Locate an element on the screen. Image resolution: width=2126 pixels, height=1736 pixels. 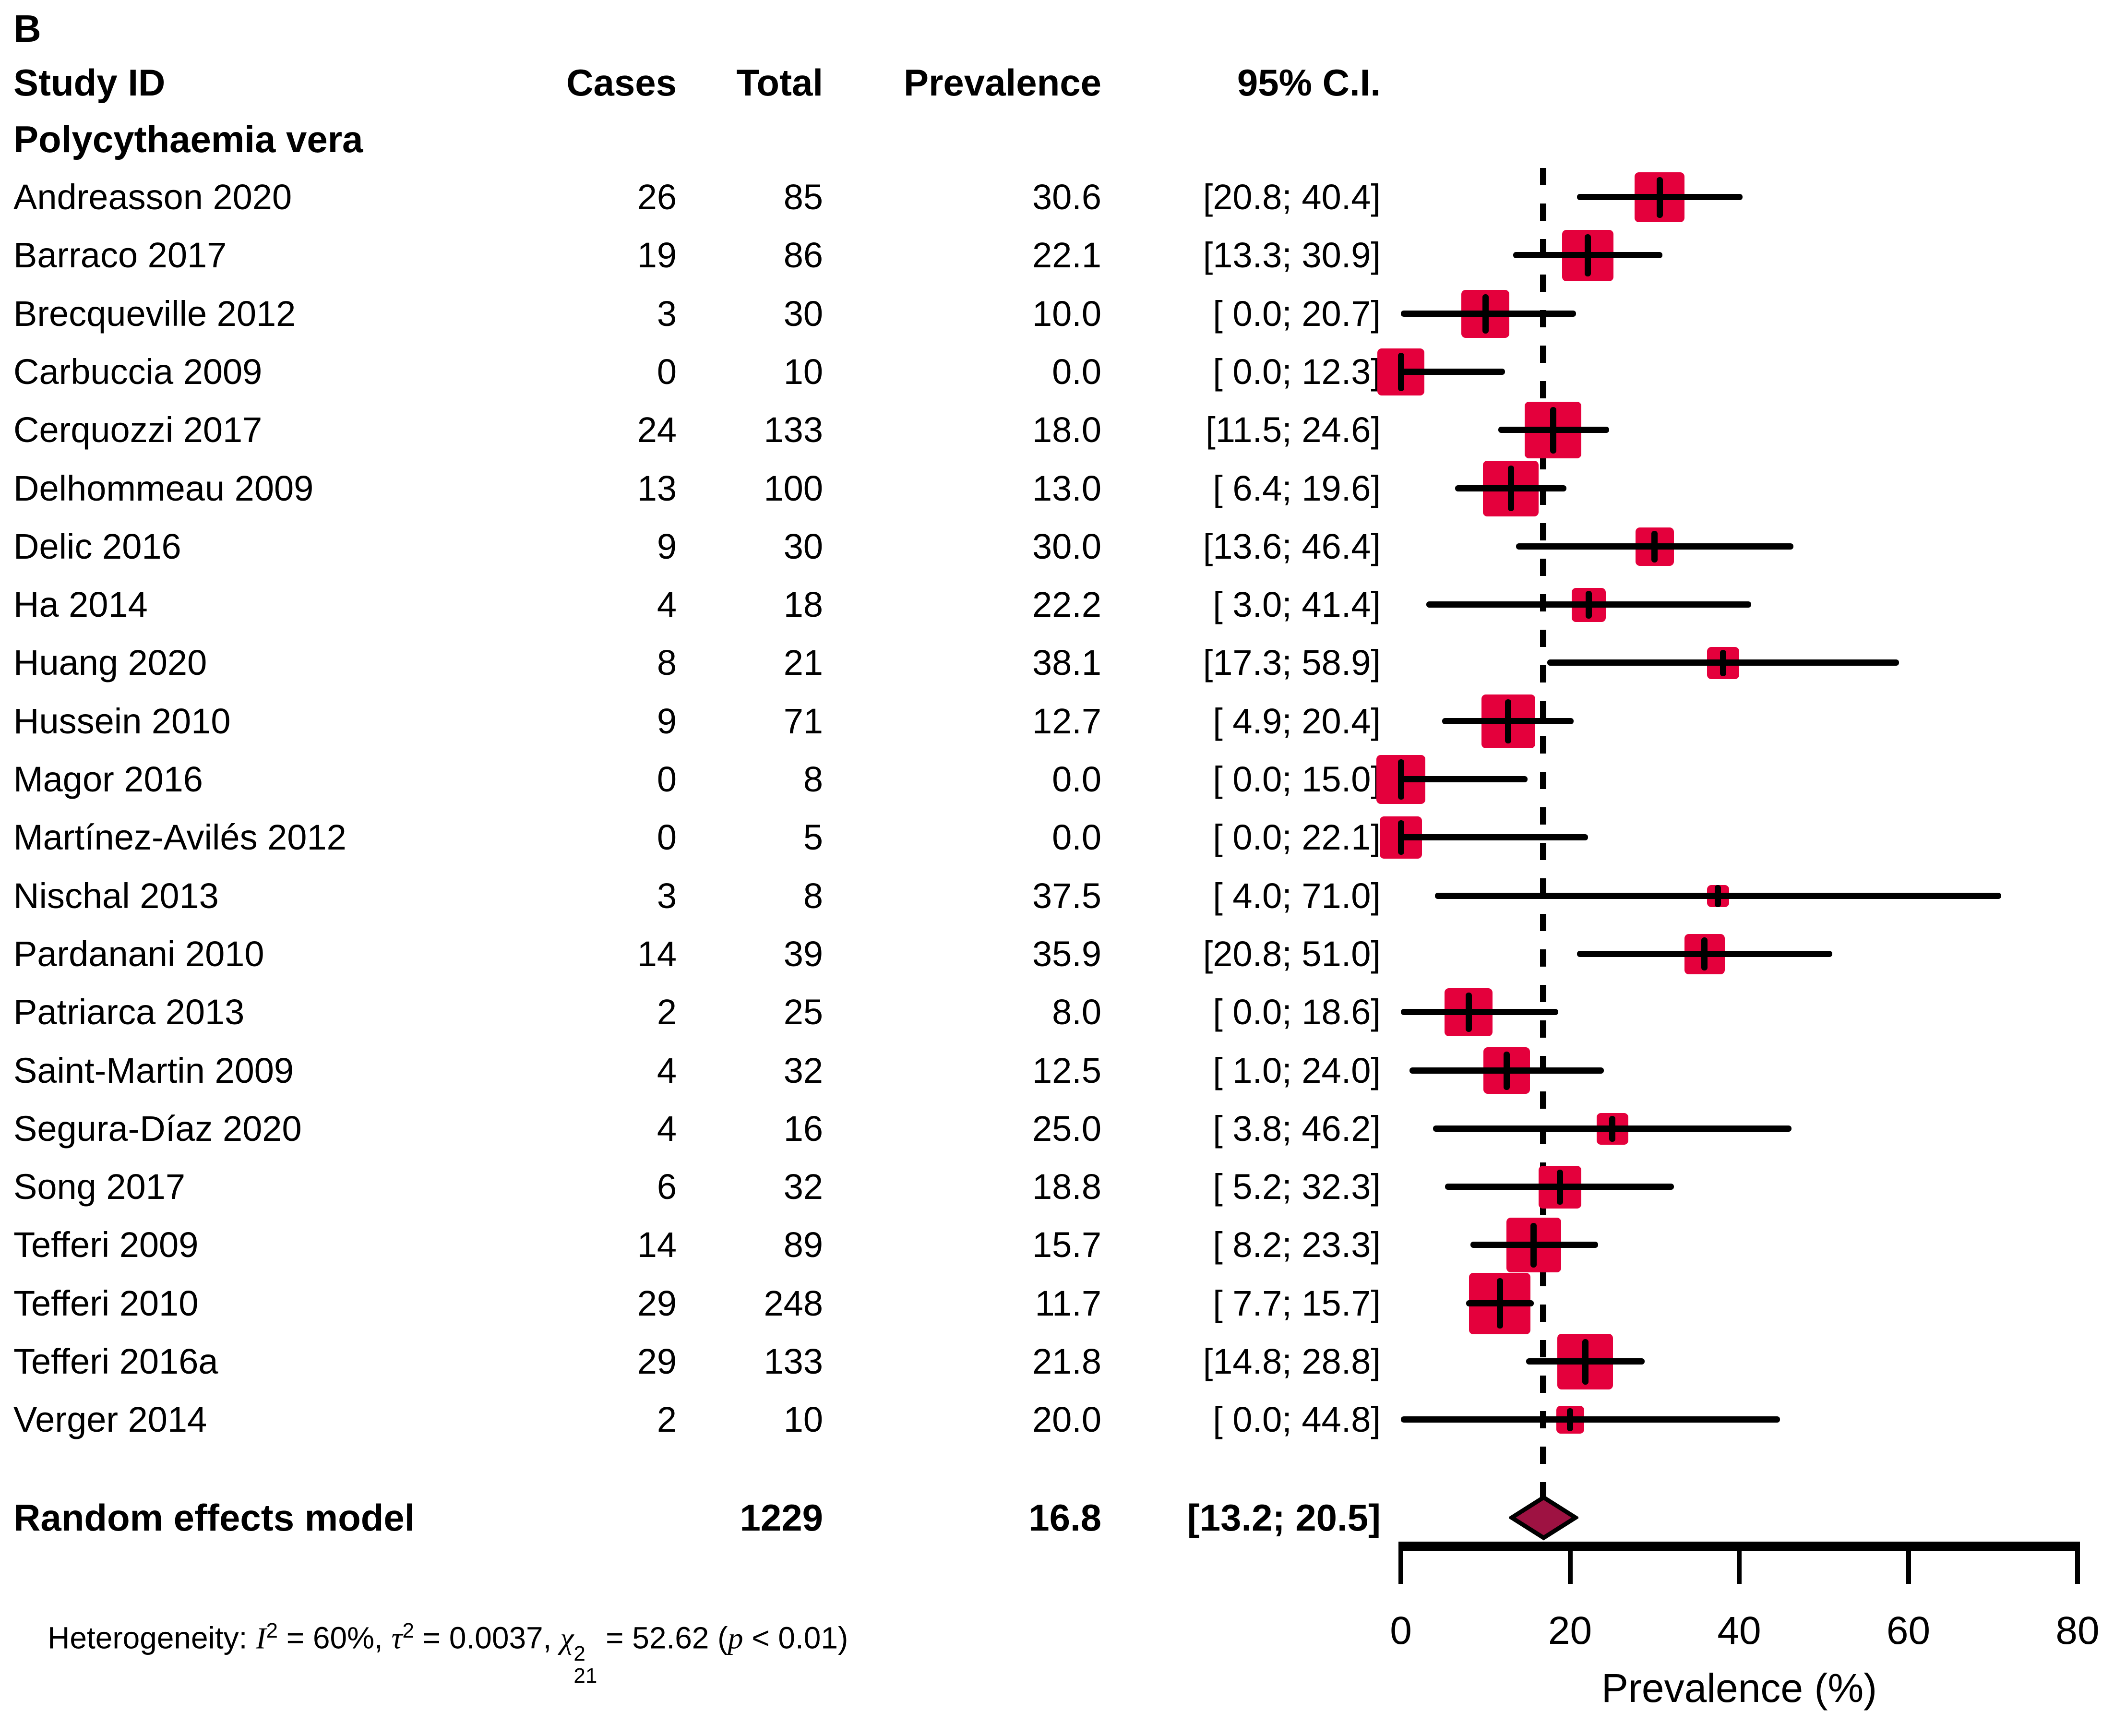
study-name: Huang 2020 is located at coordinates (110, 663).